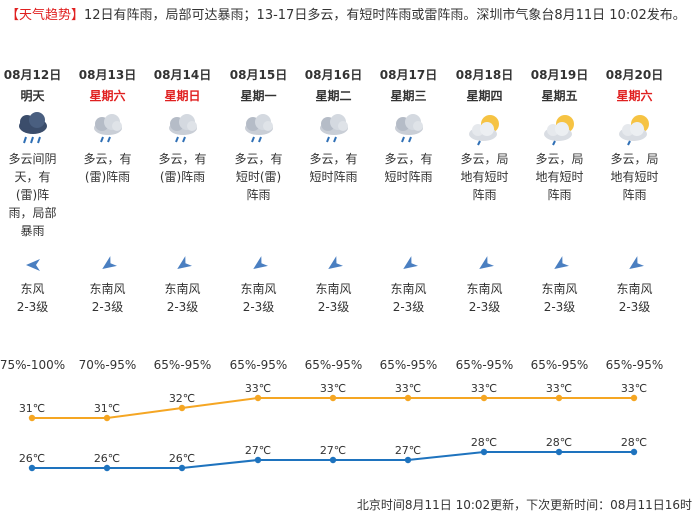 Image resolution: width=700 pixels, height=527 pixels. I want to click on day-description: 多云，有短时(雷)阵雨, so click(258, 177).